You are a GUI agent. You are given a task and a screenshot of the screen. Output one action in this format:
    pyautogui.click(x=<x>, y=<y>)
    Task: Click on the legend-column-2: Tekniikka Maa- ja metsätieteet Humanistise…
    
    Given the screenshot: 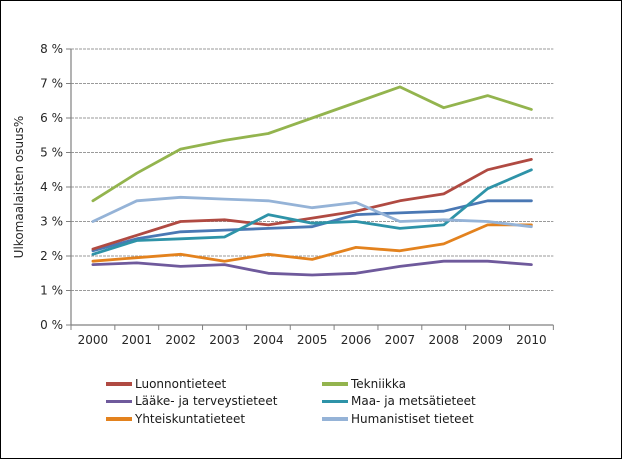 What is the action you would take?
    pyautogui.click(x=399, y=401)
    